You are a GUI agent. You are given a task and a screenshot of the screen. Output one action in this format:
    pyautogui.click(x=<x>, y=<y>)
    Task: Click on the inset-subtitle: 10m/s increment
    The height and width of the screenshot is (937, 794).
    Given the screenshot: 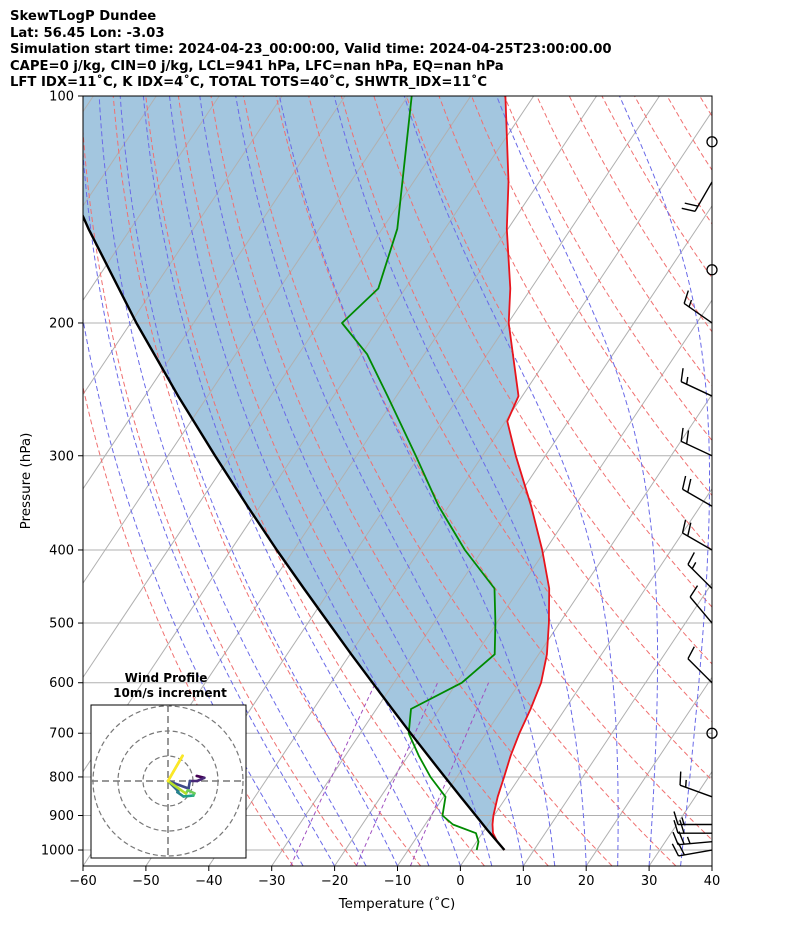 What is the action you would take?
    pyautogui.click(x=170, y=693)
    